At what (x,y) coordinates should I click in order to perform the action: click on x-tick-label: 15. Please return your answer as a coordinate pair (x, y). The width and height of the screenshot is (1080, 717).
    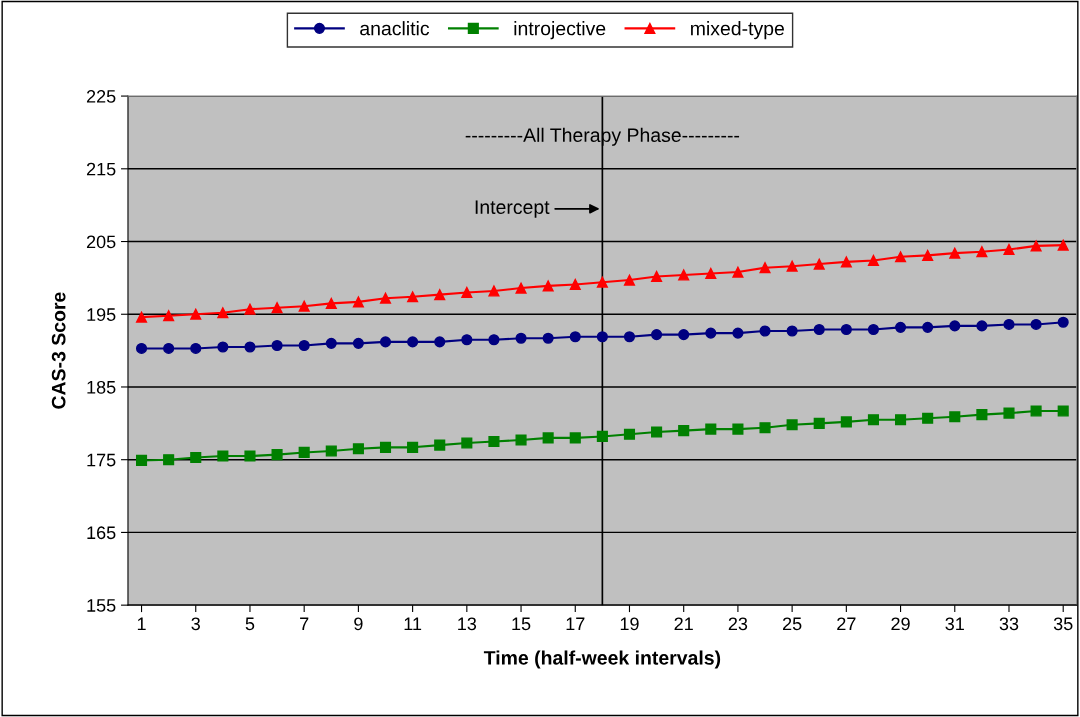
    Looking at the image, I should click on (521, 624).